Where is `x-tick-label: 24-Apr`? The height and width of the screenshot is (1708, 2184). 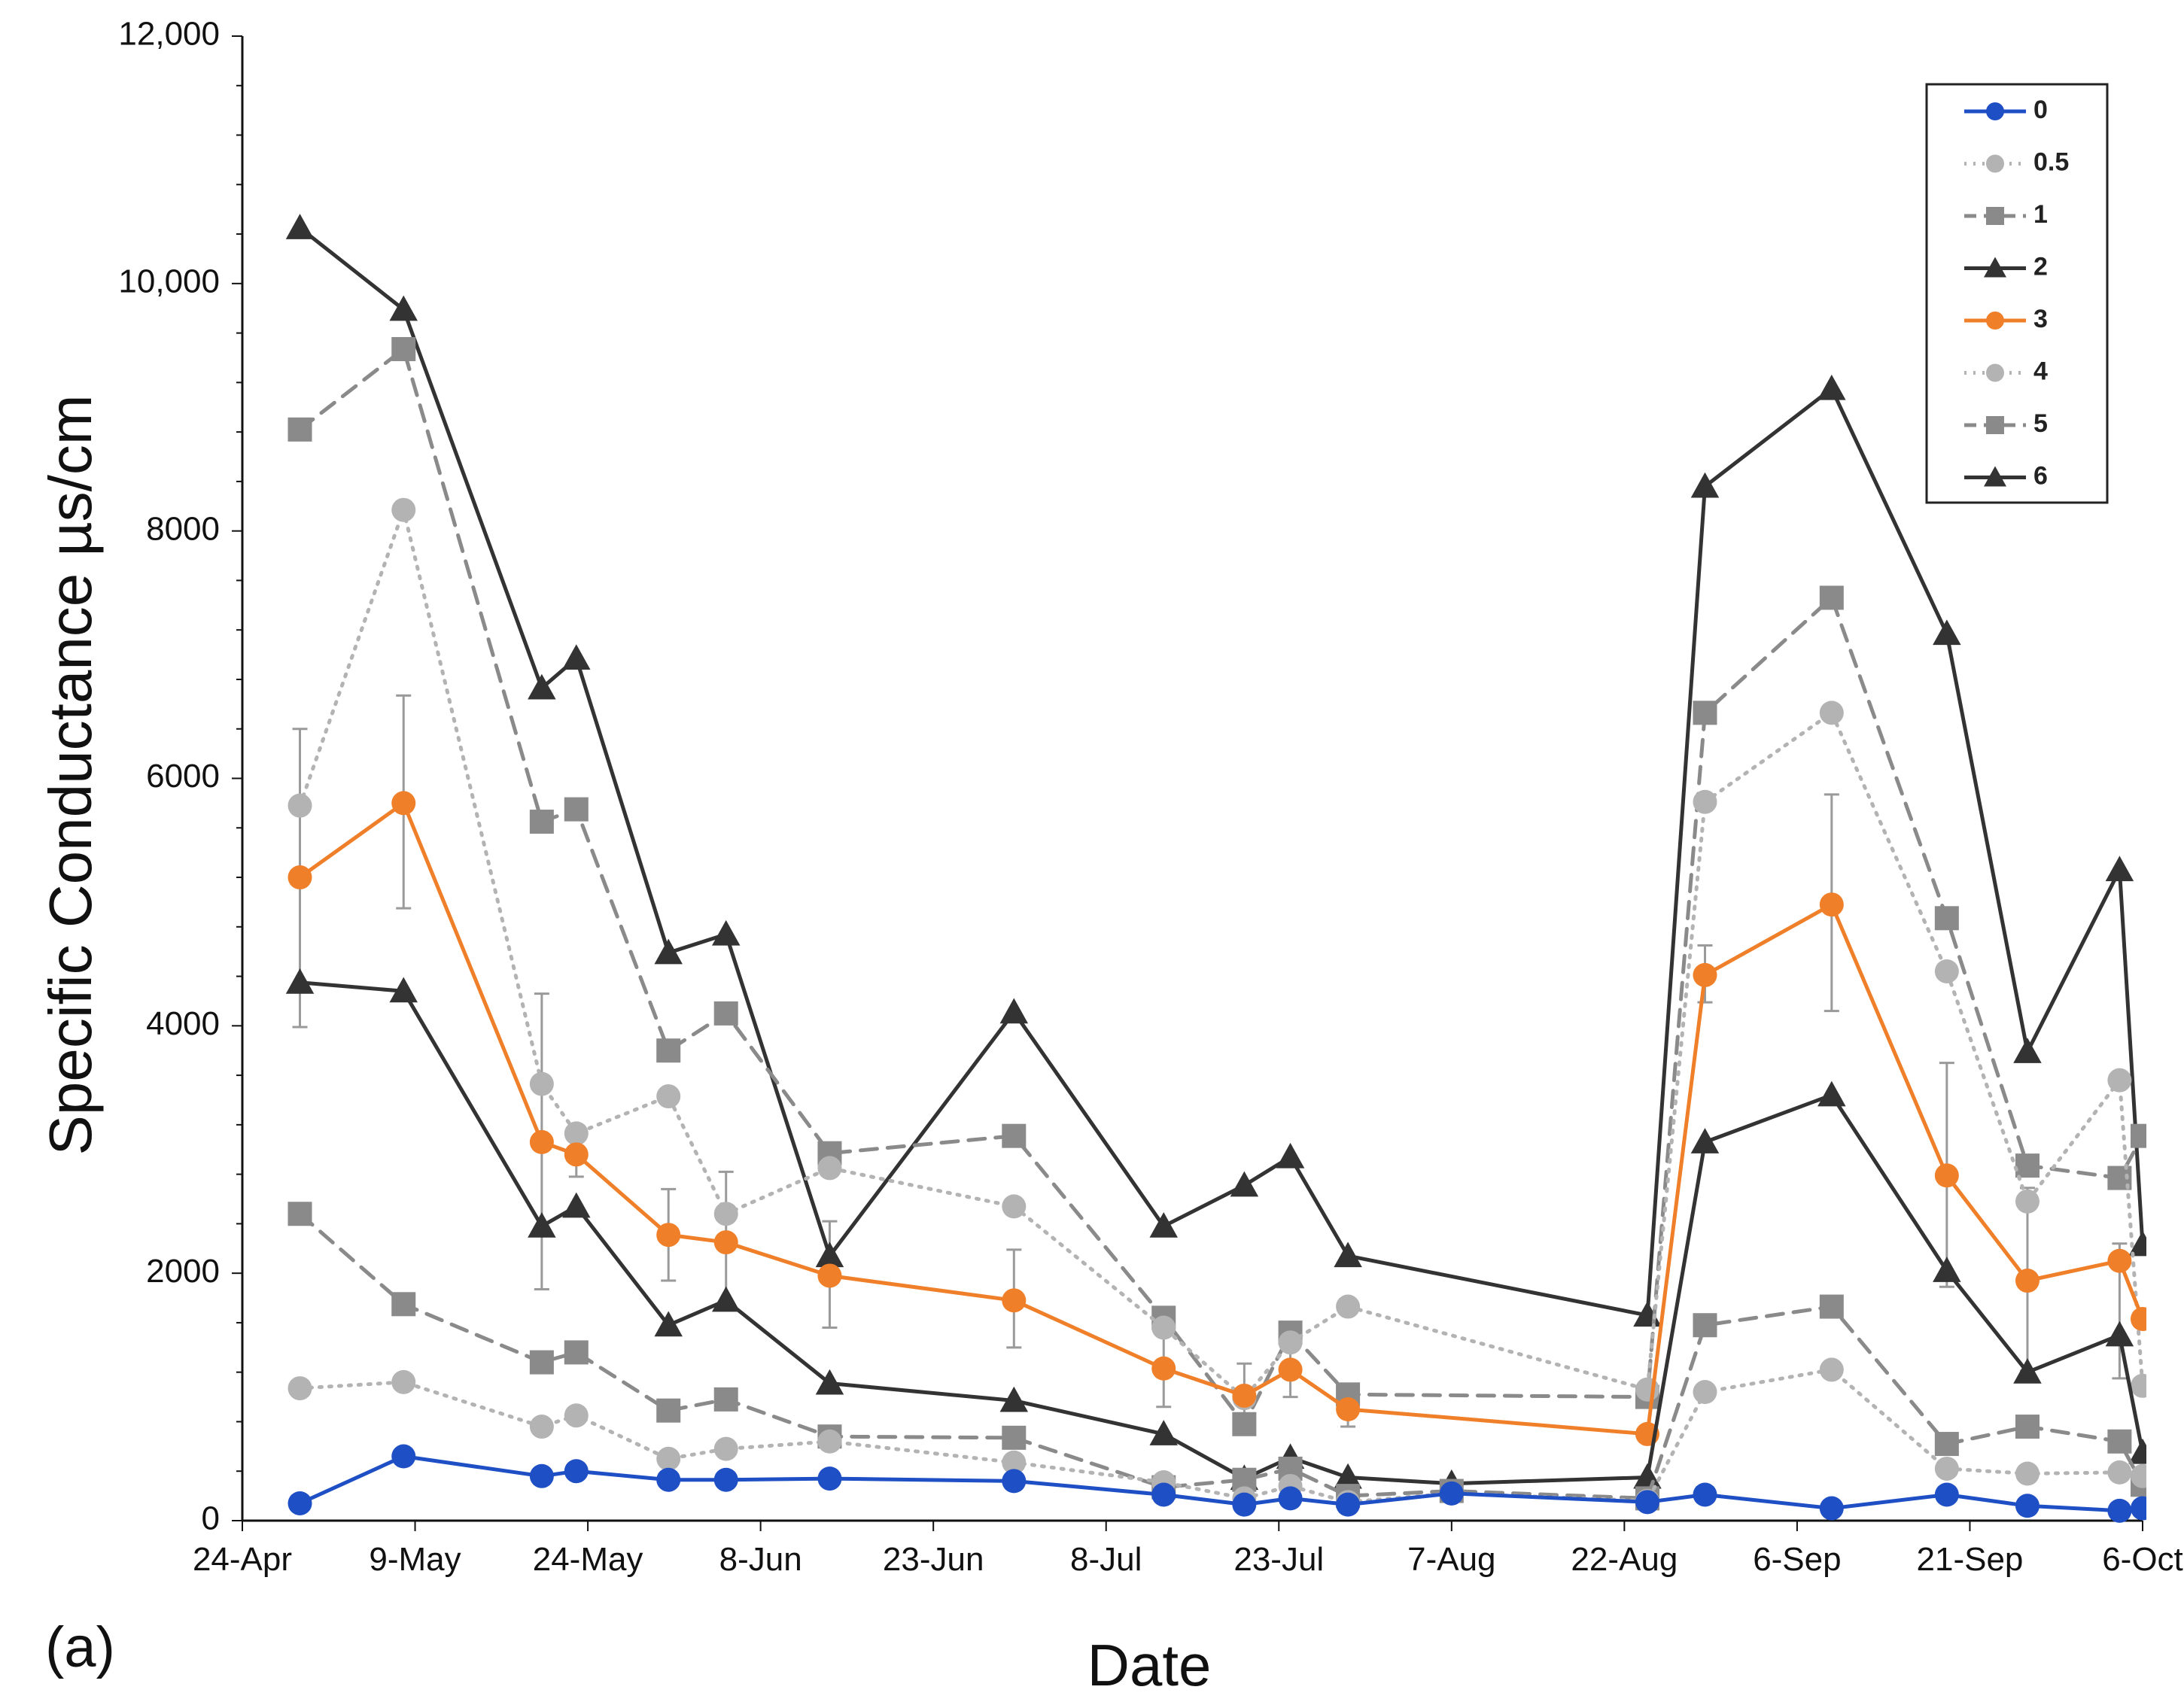
x-tick-label: 24-Apr is located at coordinates (242, 1559).